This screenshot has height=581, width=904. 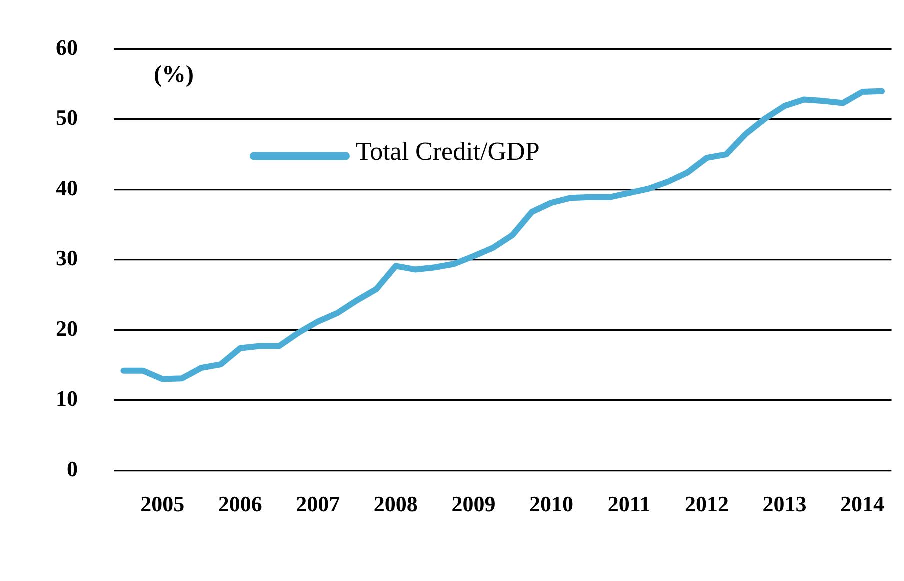 I want to click on x-tick-label: 2012, so click(x=707, y=503).